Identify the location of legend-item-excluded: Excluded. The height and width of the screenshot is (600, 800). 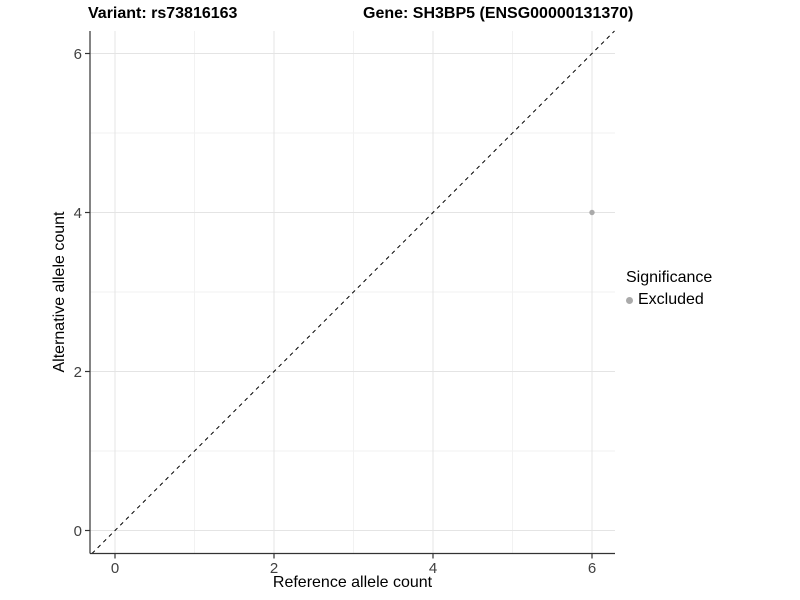
(669, 300).